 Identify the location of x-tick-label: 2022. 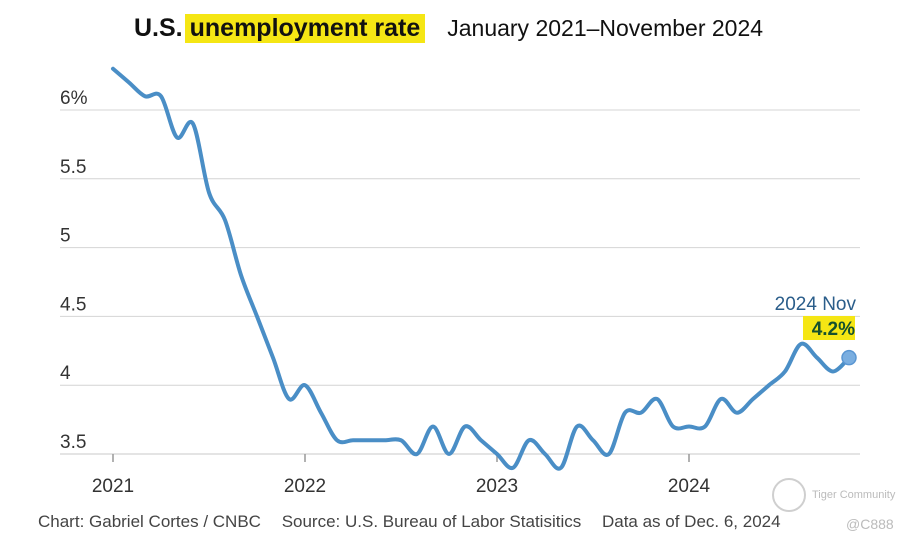
(305, 486).